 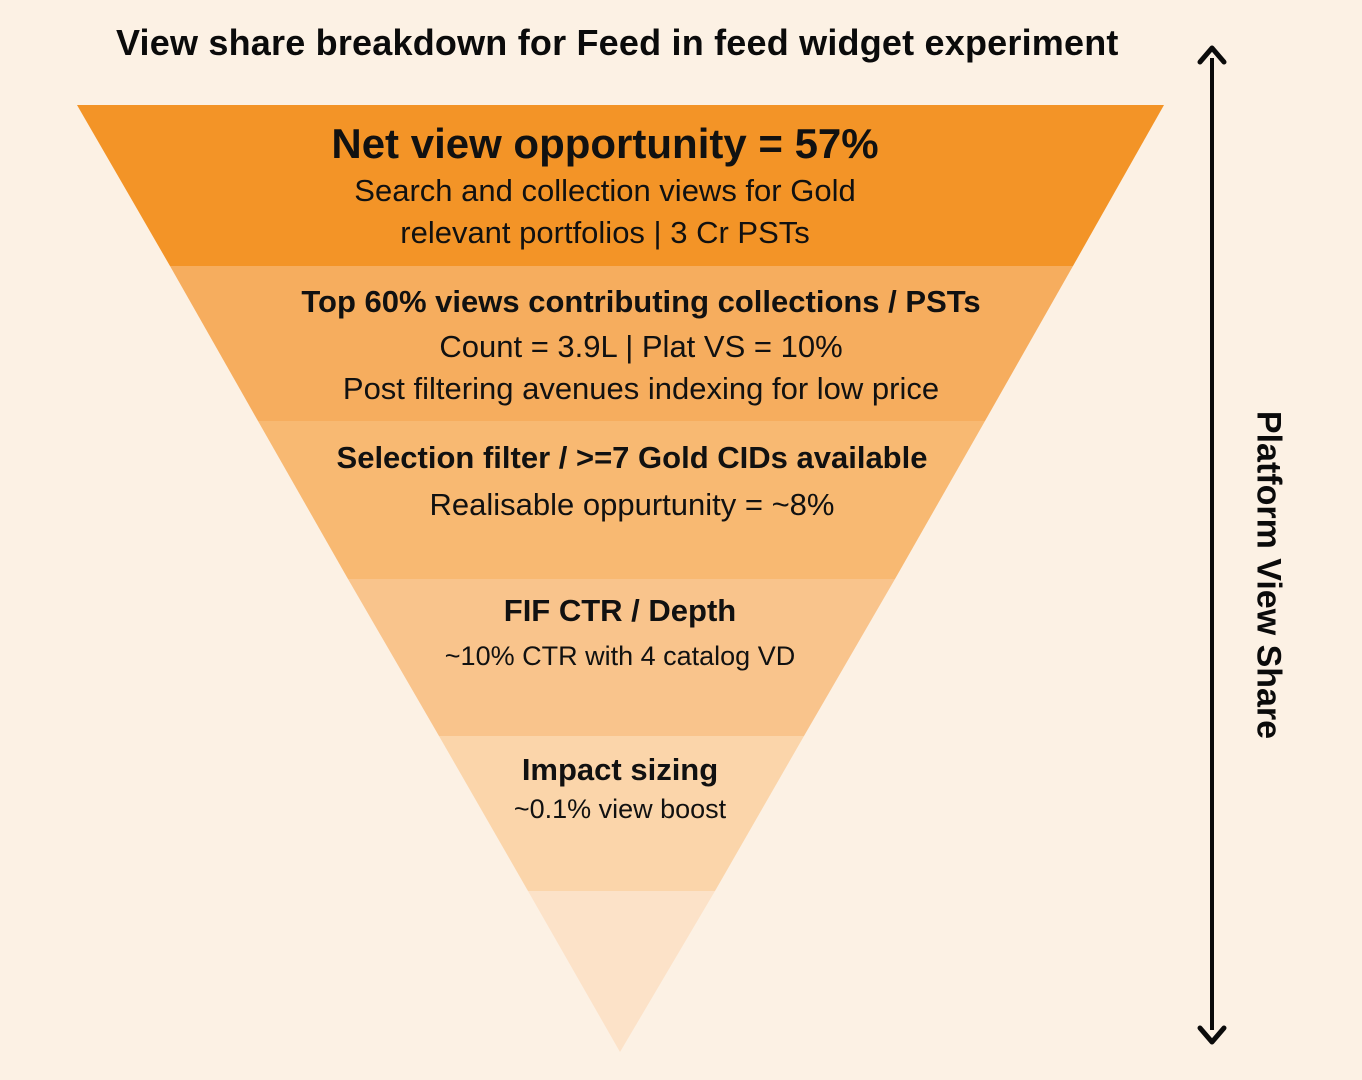 What do you see at coordinates (620, 610) in the screenshot?
I see `stage-4-heading: FIF CTR / Depth` at bounding box center [620, 610].